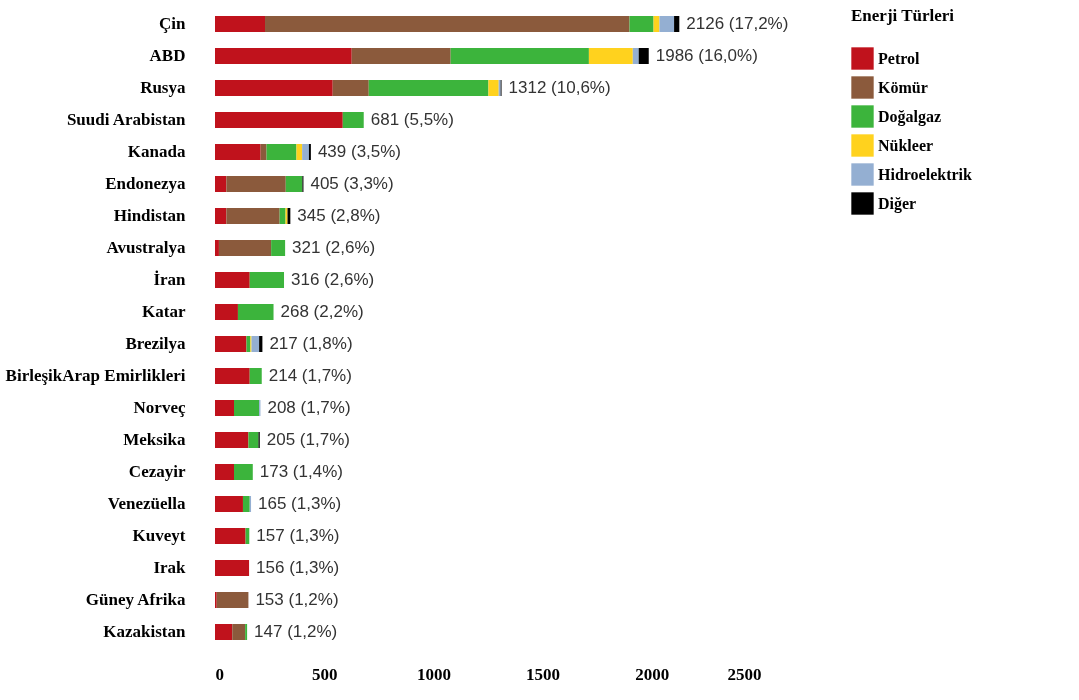  I want to click on y-tick-label: Brezilya, so click(155, 343).